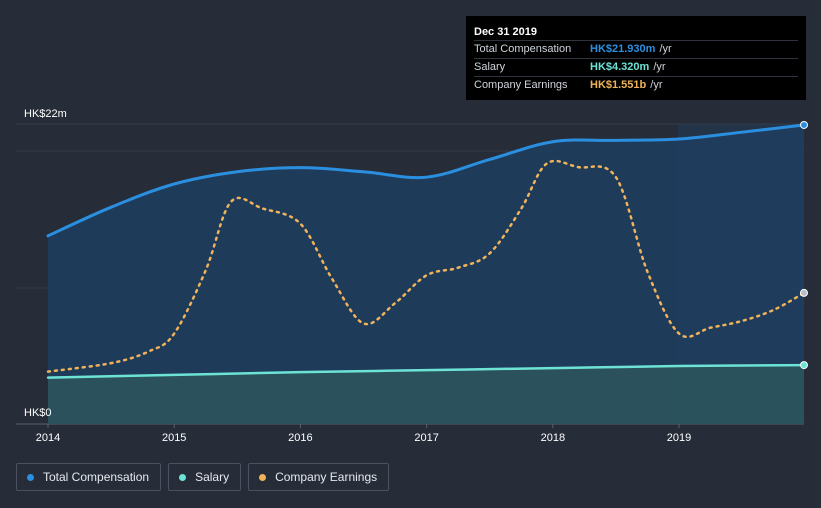  I want to click on tooltip-label: Salary, so click(490, 67).